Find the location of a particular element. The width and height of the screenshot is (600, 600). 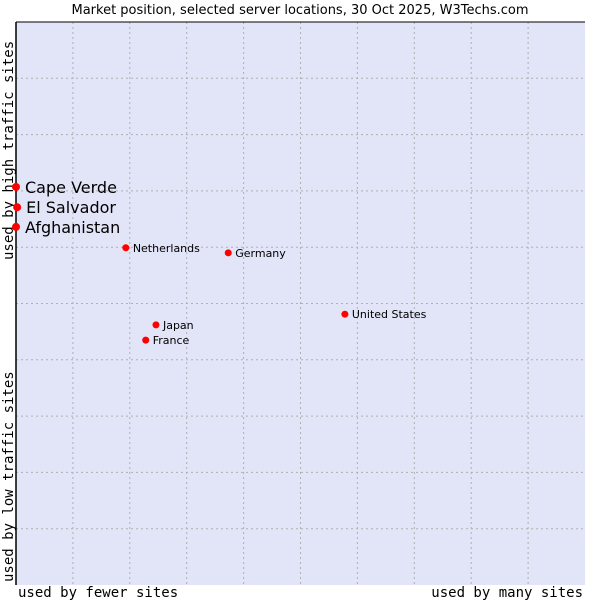

x-label-left: used by fewer sites is located at coordinates (98, 592).